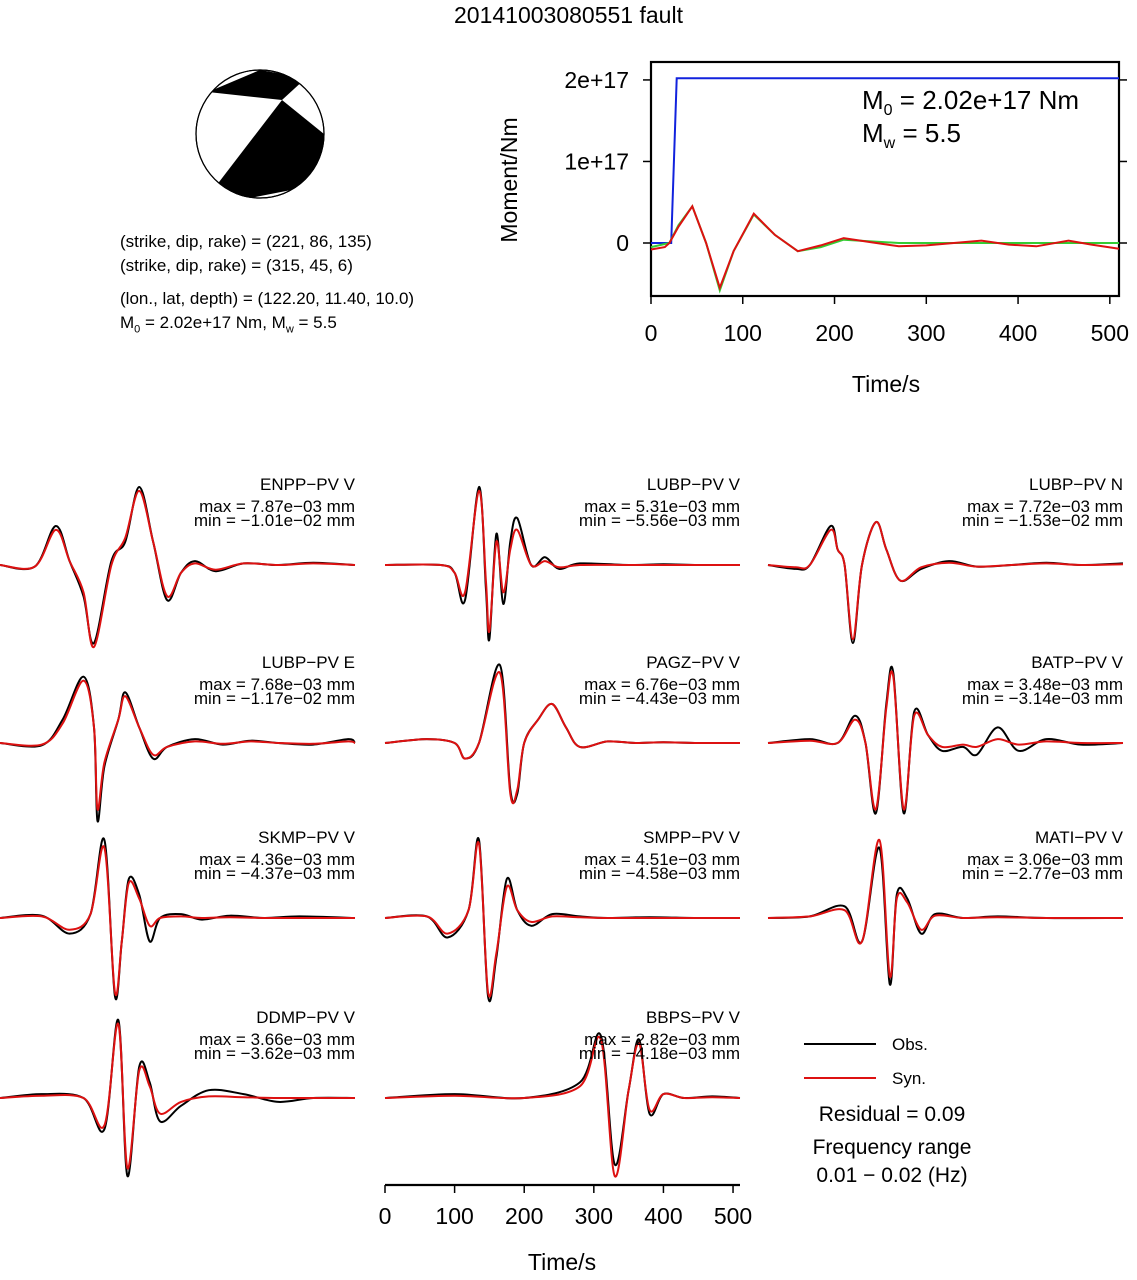 Image resolution: width=1137 pixels, height=1280 pixels. I want to click on y-axis-label: Moment/Nm, so click(509, 179).